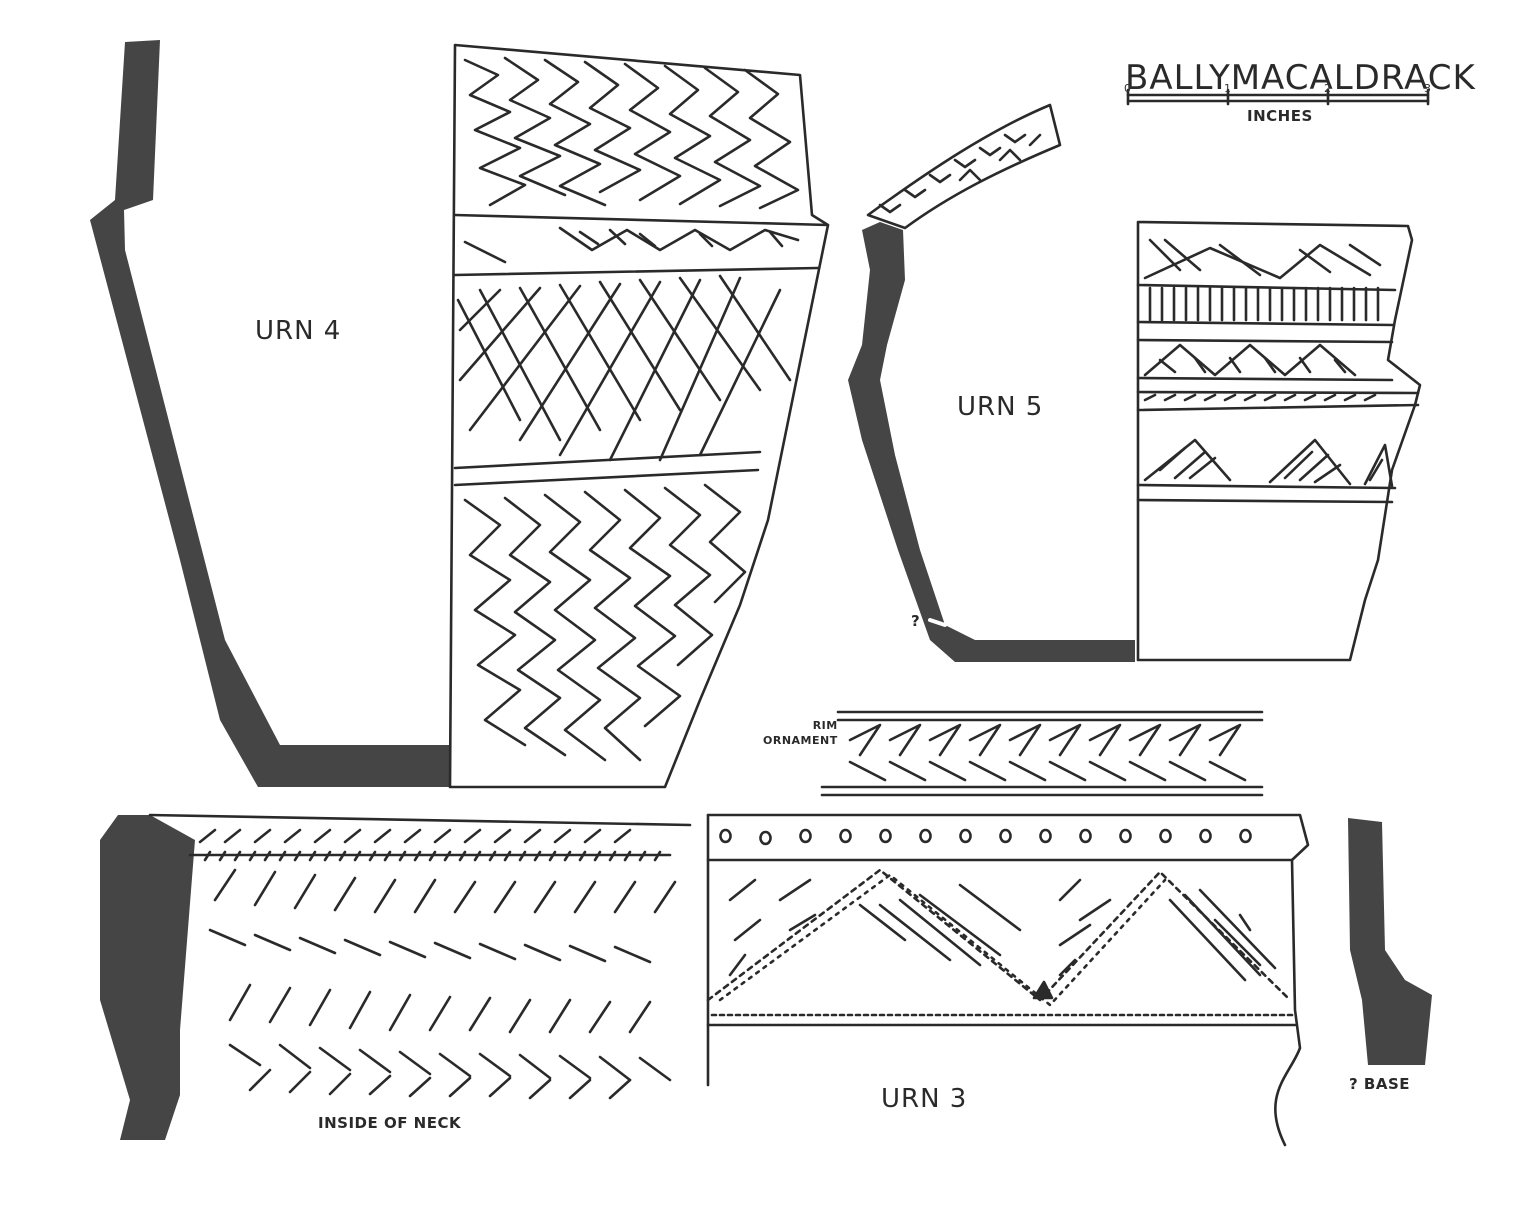  Describe the element at coordinates (147, 977) in the screenshot. I see `neck-section-profile` at that location.